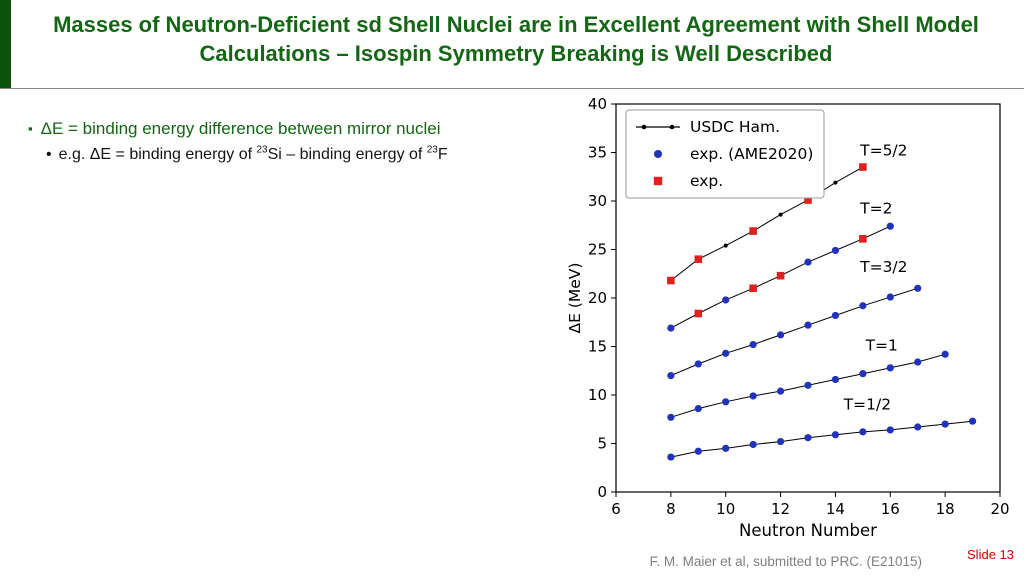 This screenshot has width=1024, height=576. What do you see at coordinates (835, 509) in the screenshot?
I see `x-tick-label: 14` at bounding box center [835, 509].